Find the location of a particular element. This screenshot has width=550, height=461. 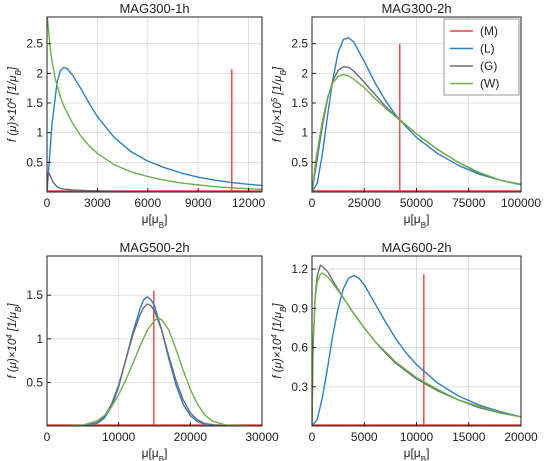

x-tick-label: 75000 is located at coordinates (469, 203).